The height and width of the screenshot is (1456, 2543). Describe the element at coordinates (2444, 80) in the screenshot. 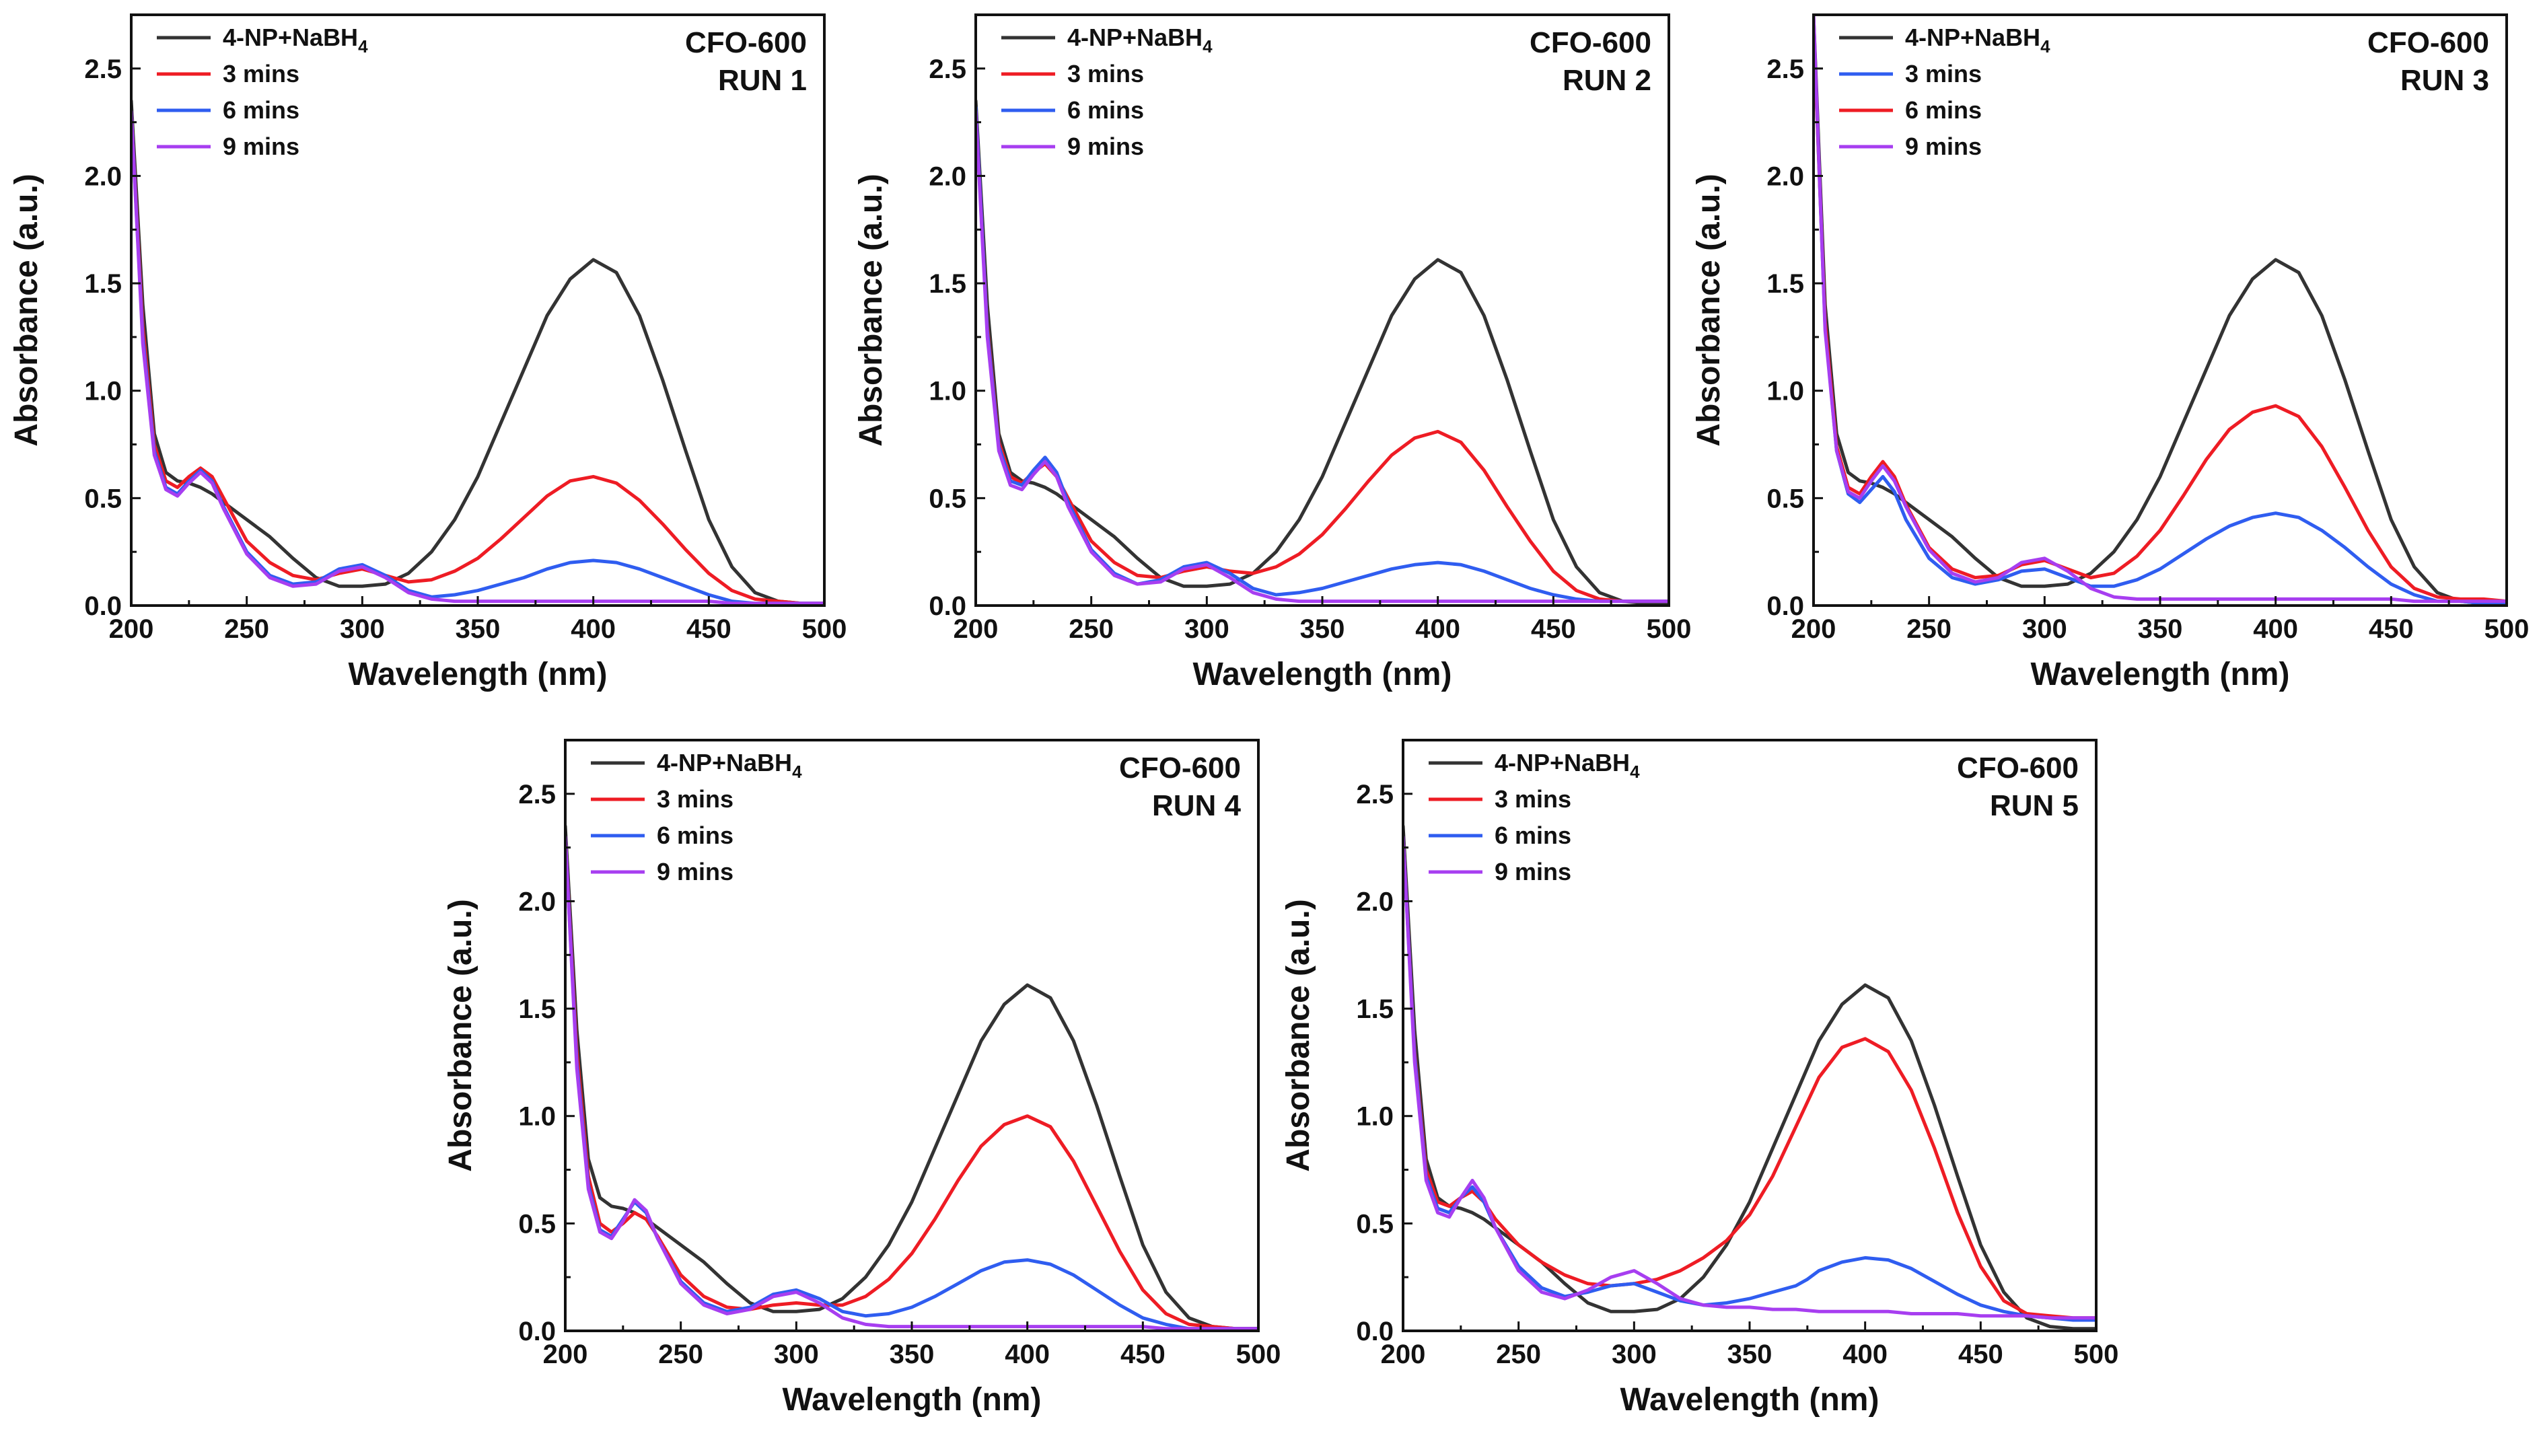

I see `panel-run-label: RUN 3` at that location.